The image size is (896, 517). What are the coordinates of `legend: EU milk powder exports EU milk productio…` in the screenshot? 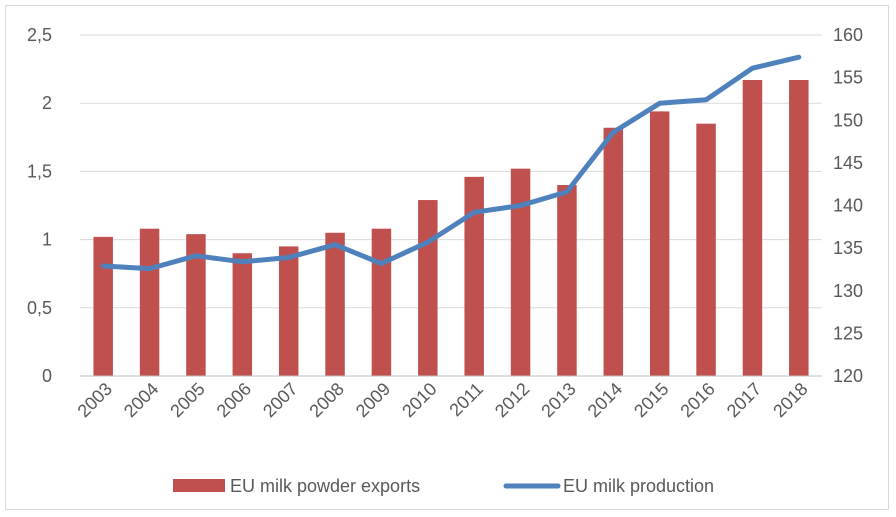 It's located at (443, 486).